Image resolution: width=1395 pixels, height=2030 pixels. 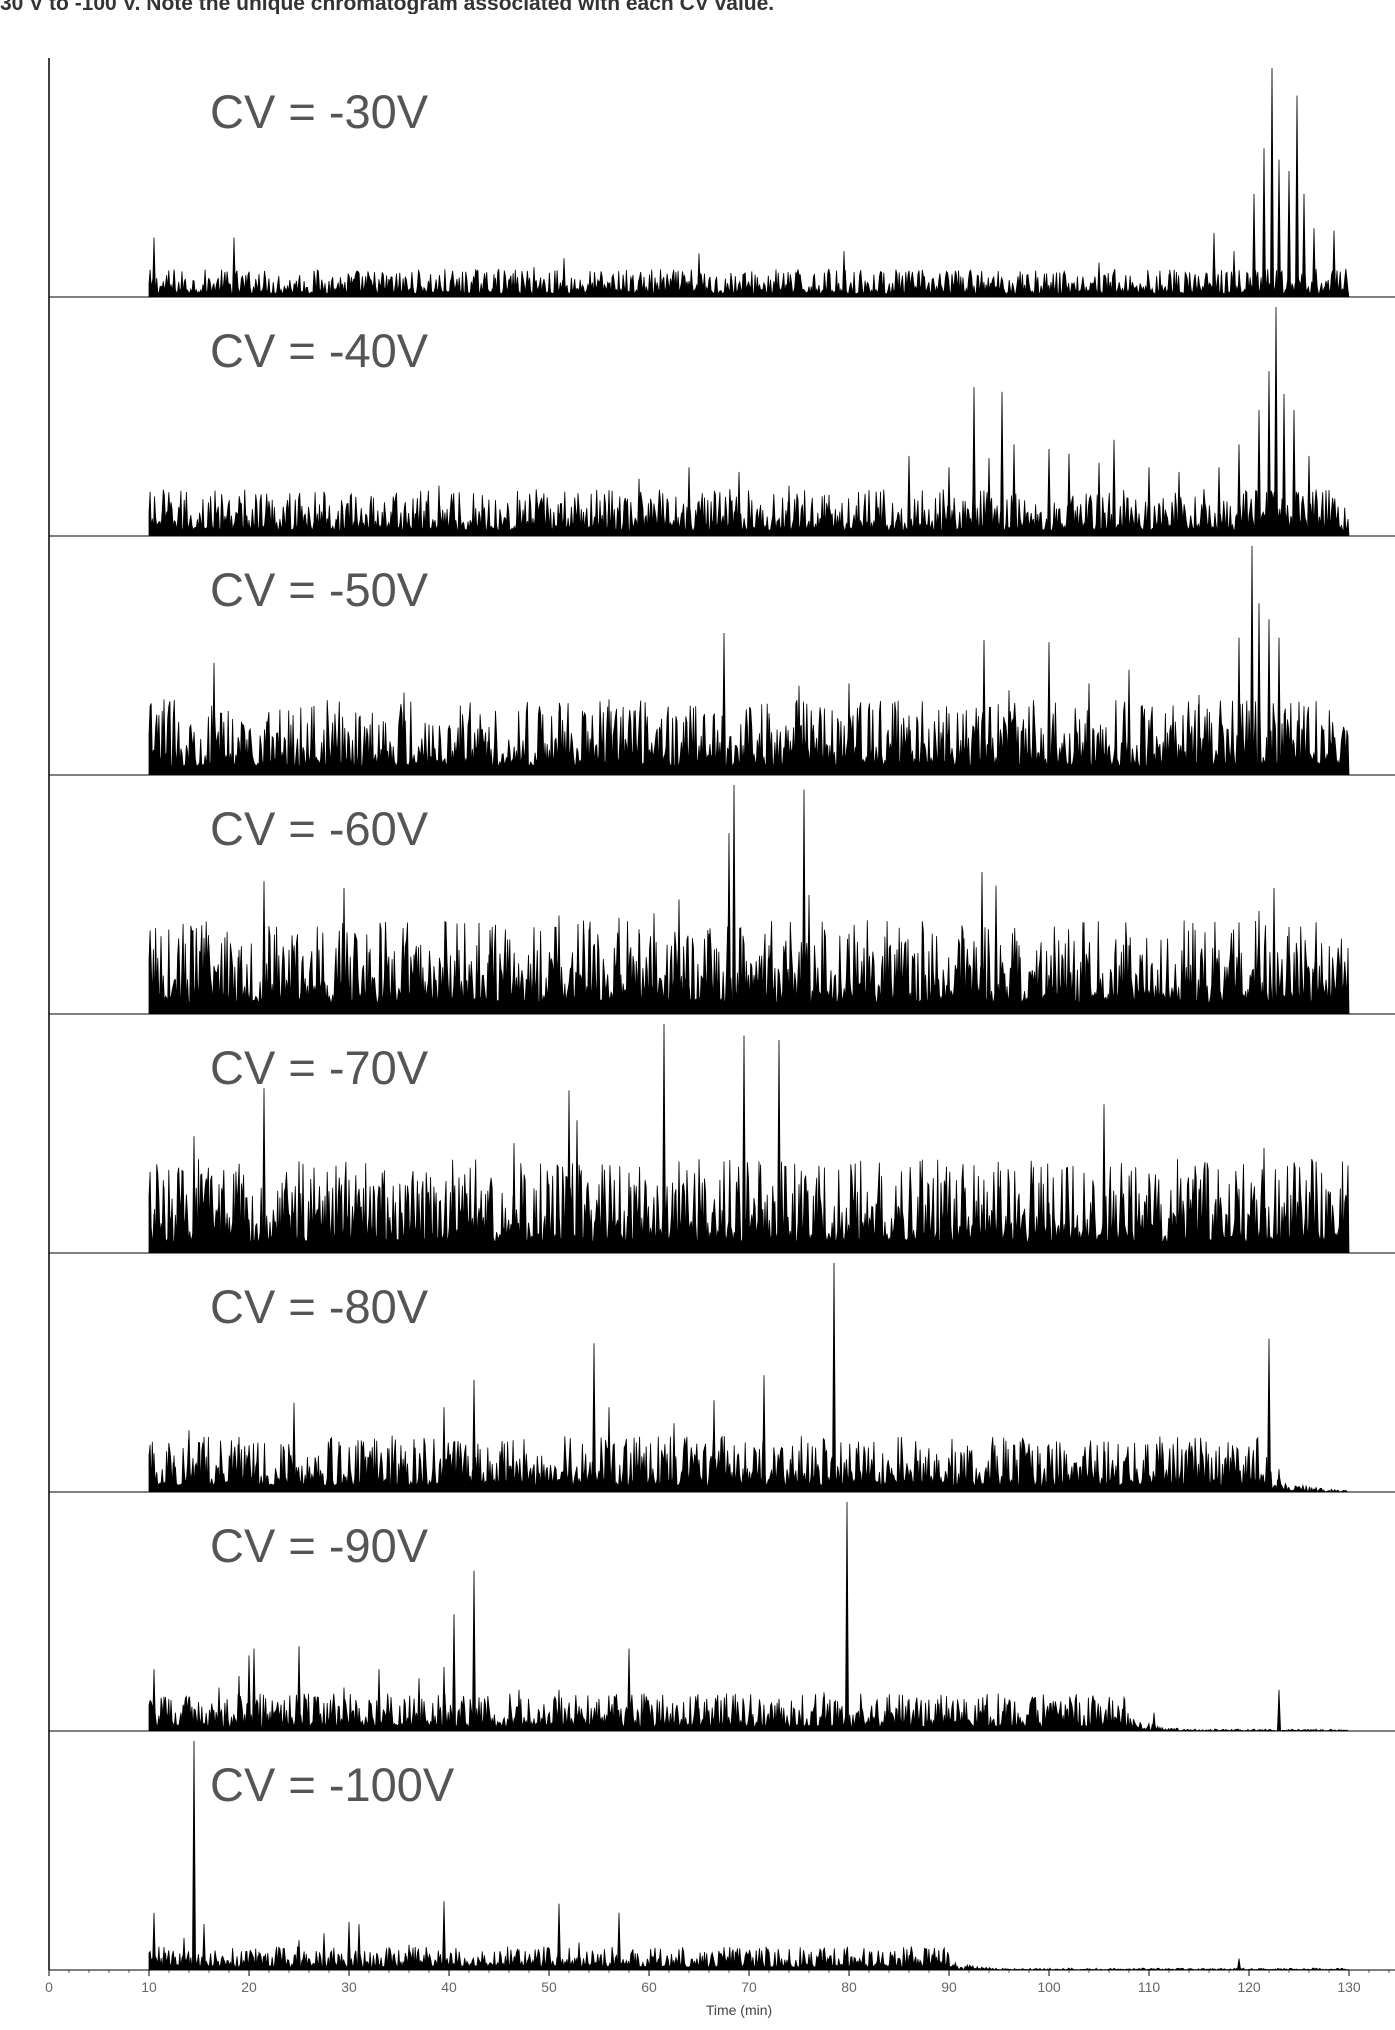 What do you see at coordinates (319, 589) in the screenshot?
I see `panel-label: CV = -50V` at bounding box center [319, 589].